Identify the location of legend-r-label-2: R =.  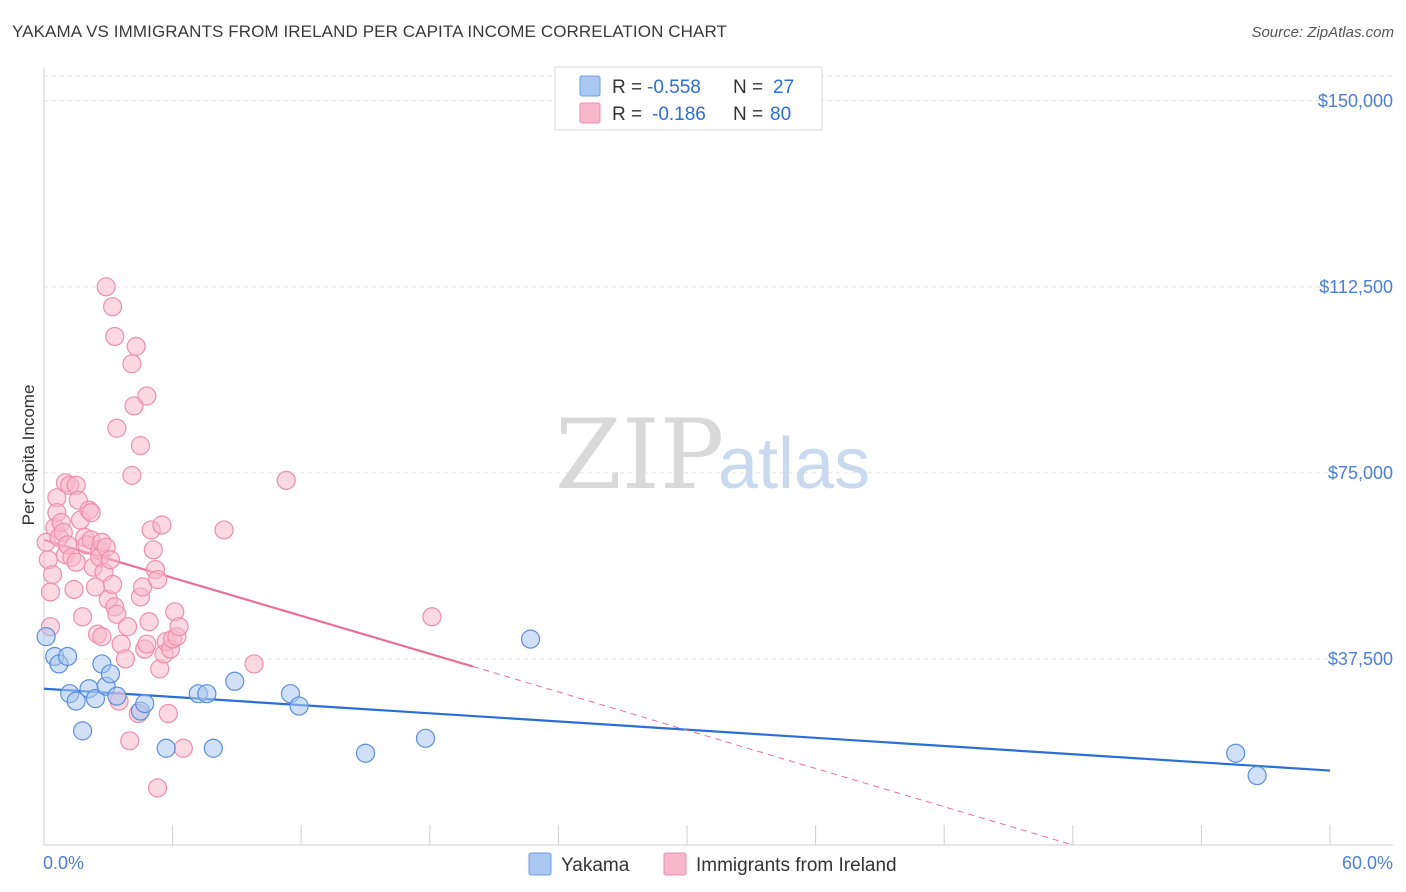
(627, 114).